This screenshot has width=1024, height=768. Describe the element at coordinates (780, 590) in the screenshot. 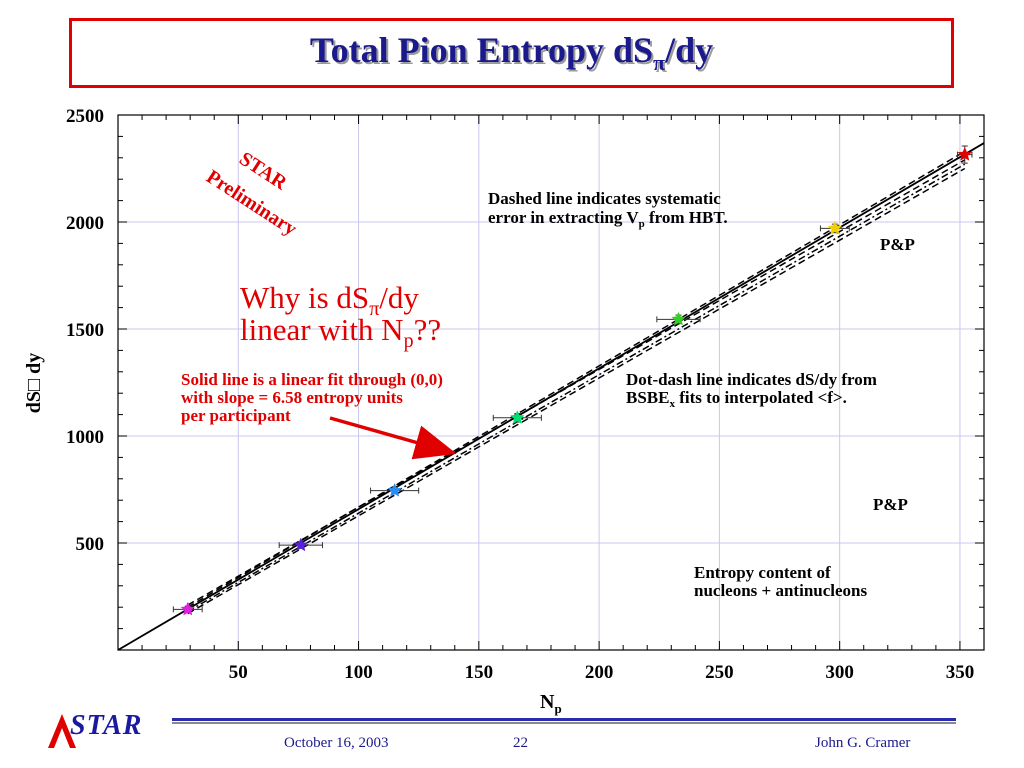

I see `entropy-note-line2: nucleons + antinucleons` at that location.